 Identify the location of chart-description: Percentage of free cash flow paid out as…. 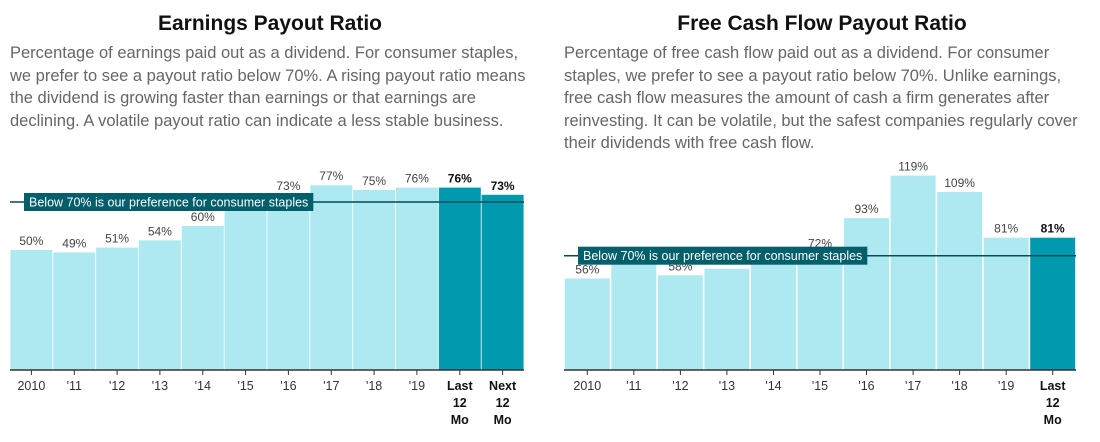
(821, 98).